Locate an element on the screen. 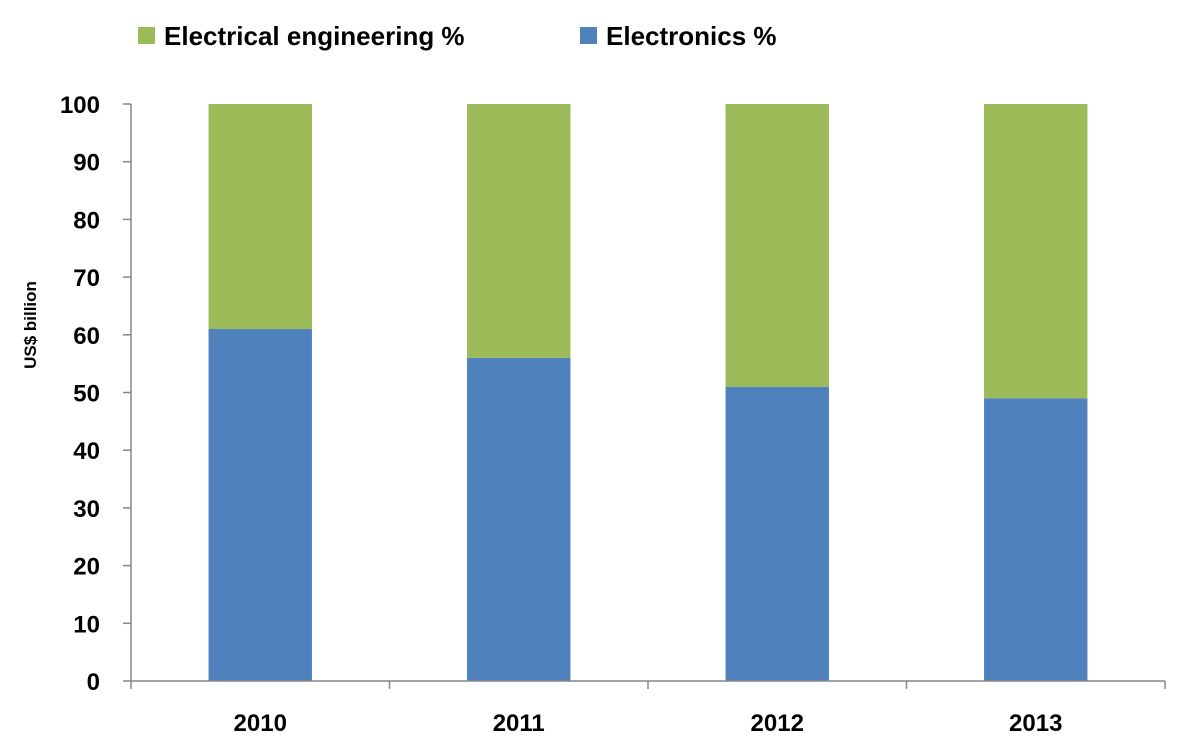  y-tick-label: 90 is located at coordinates (86, 163).